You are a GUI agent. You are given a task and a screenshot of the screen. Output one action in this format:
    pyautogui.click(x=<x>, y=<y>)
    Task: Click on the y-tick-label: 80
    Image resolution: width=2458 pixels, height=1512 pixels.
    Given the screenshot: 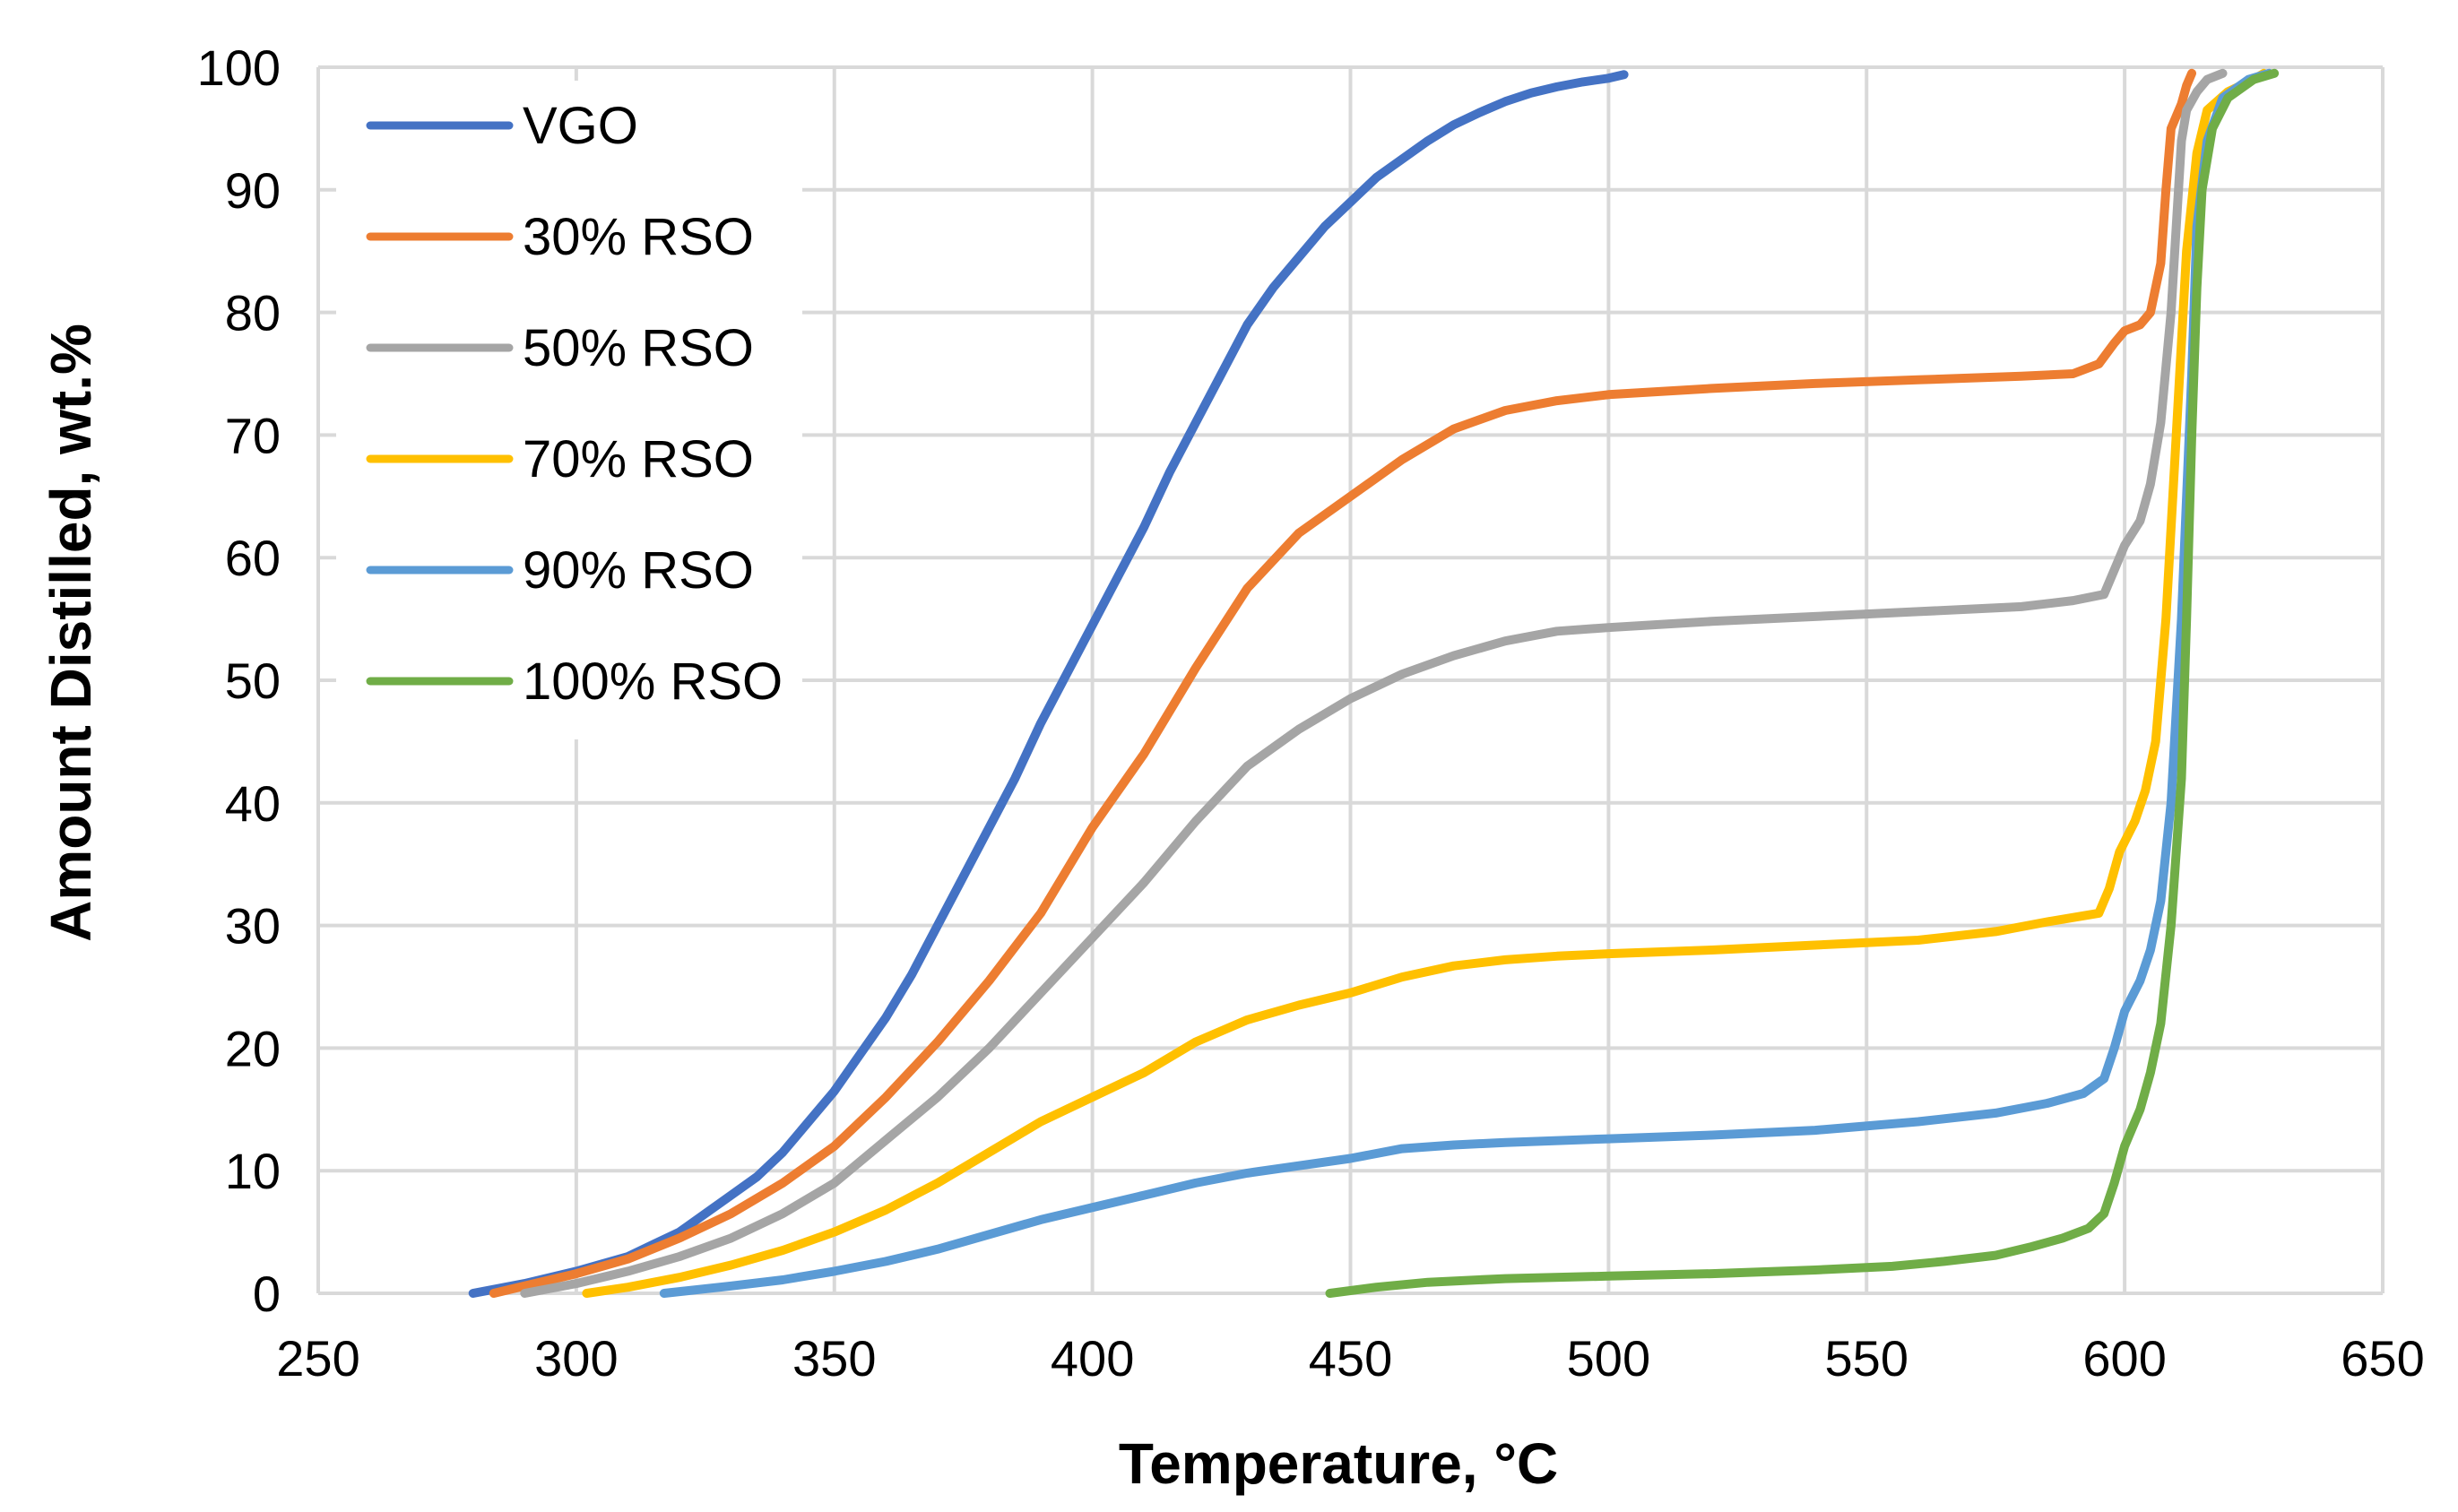 What is the action you would take?
    pyautogui.click(x=253, y=313)
    